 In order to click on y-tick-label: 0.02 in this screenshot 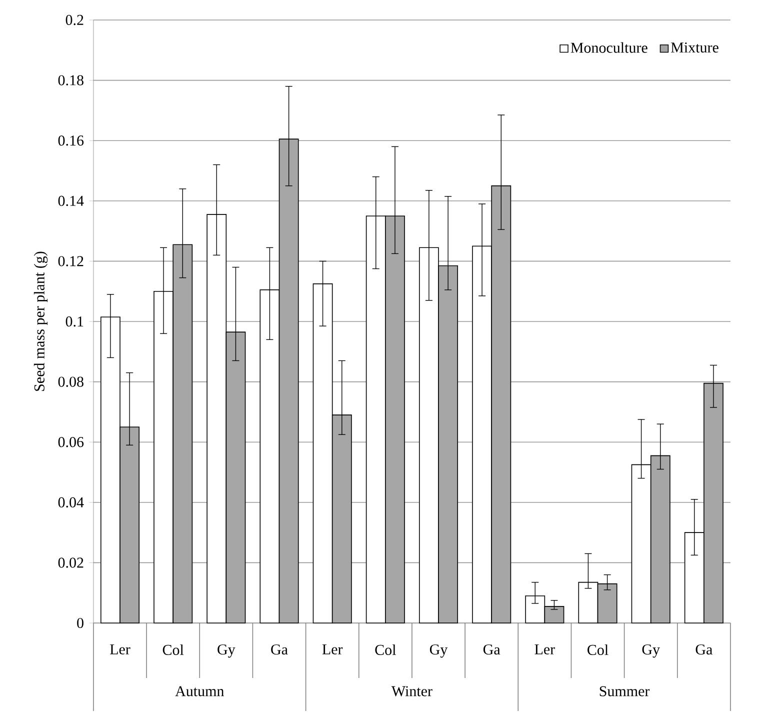, I will do `click(71, 563)`.